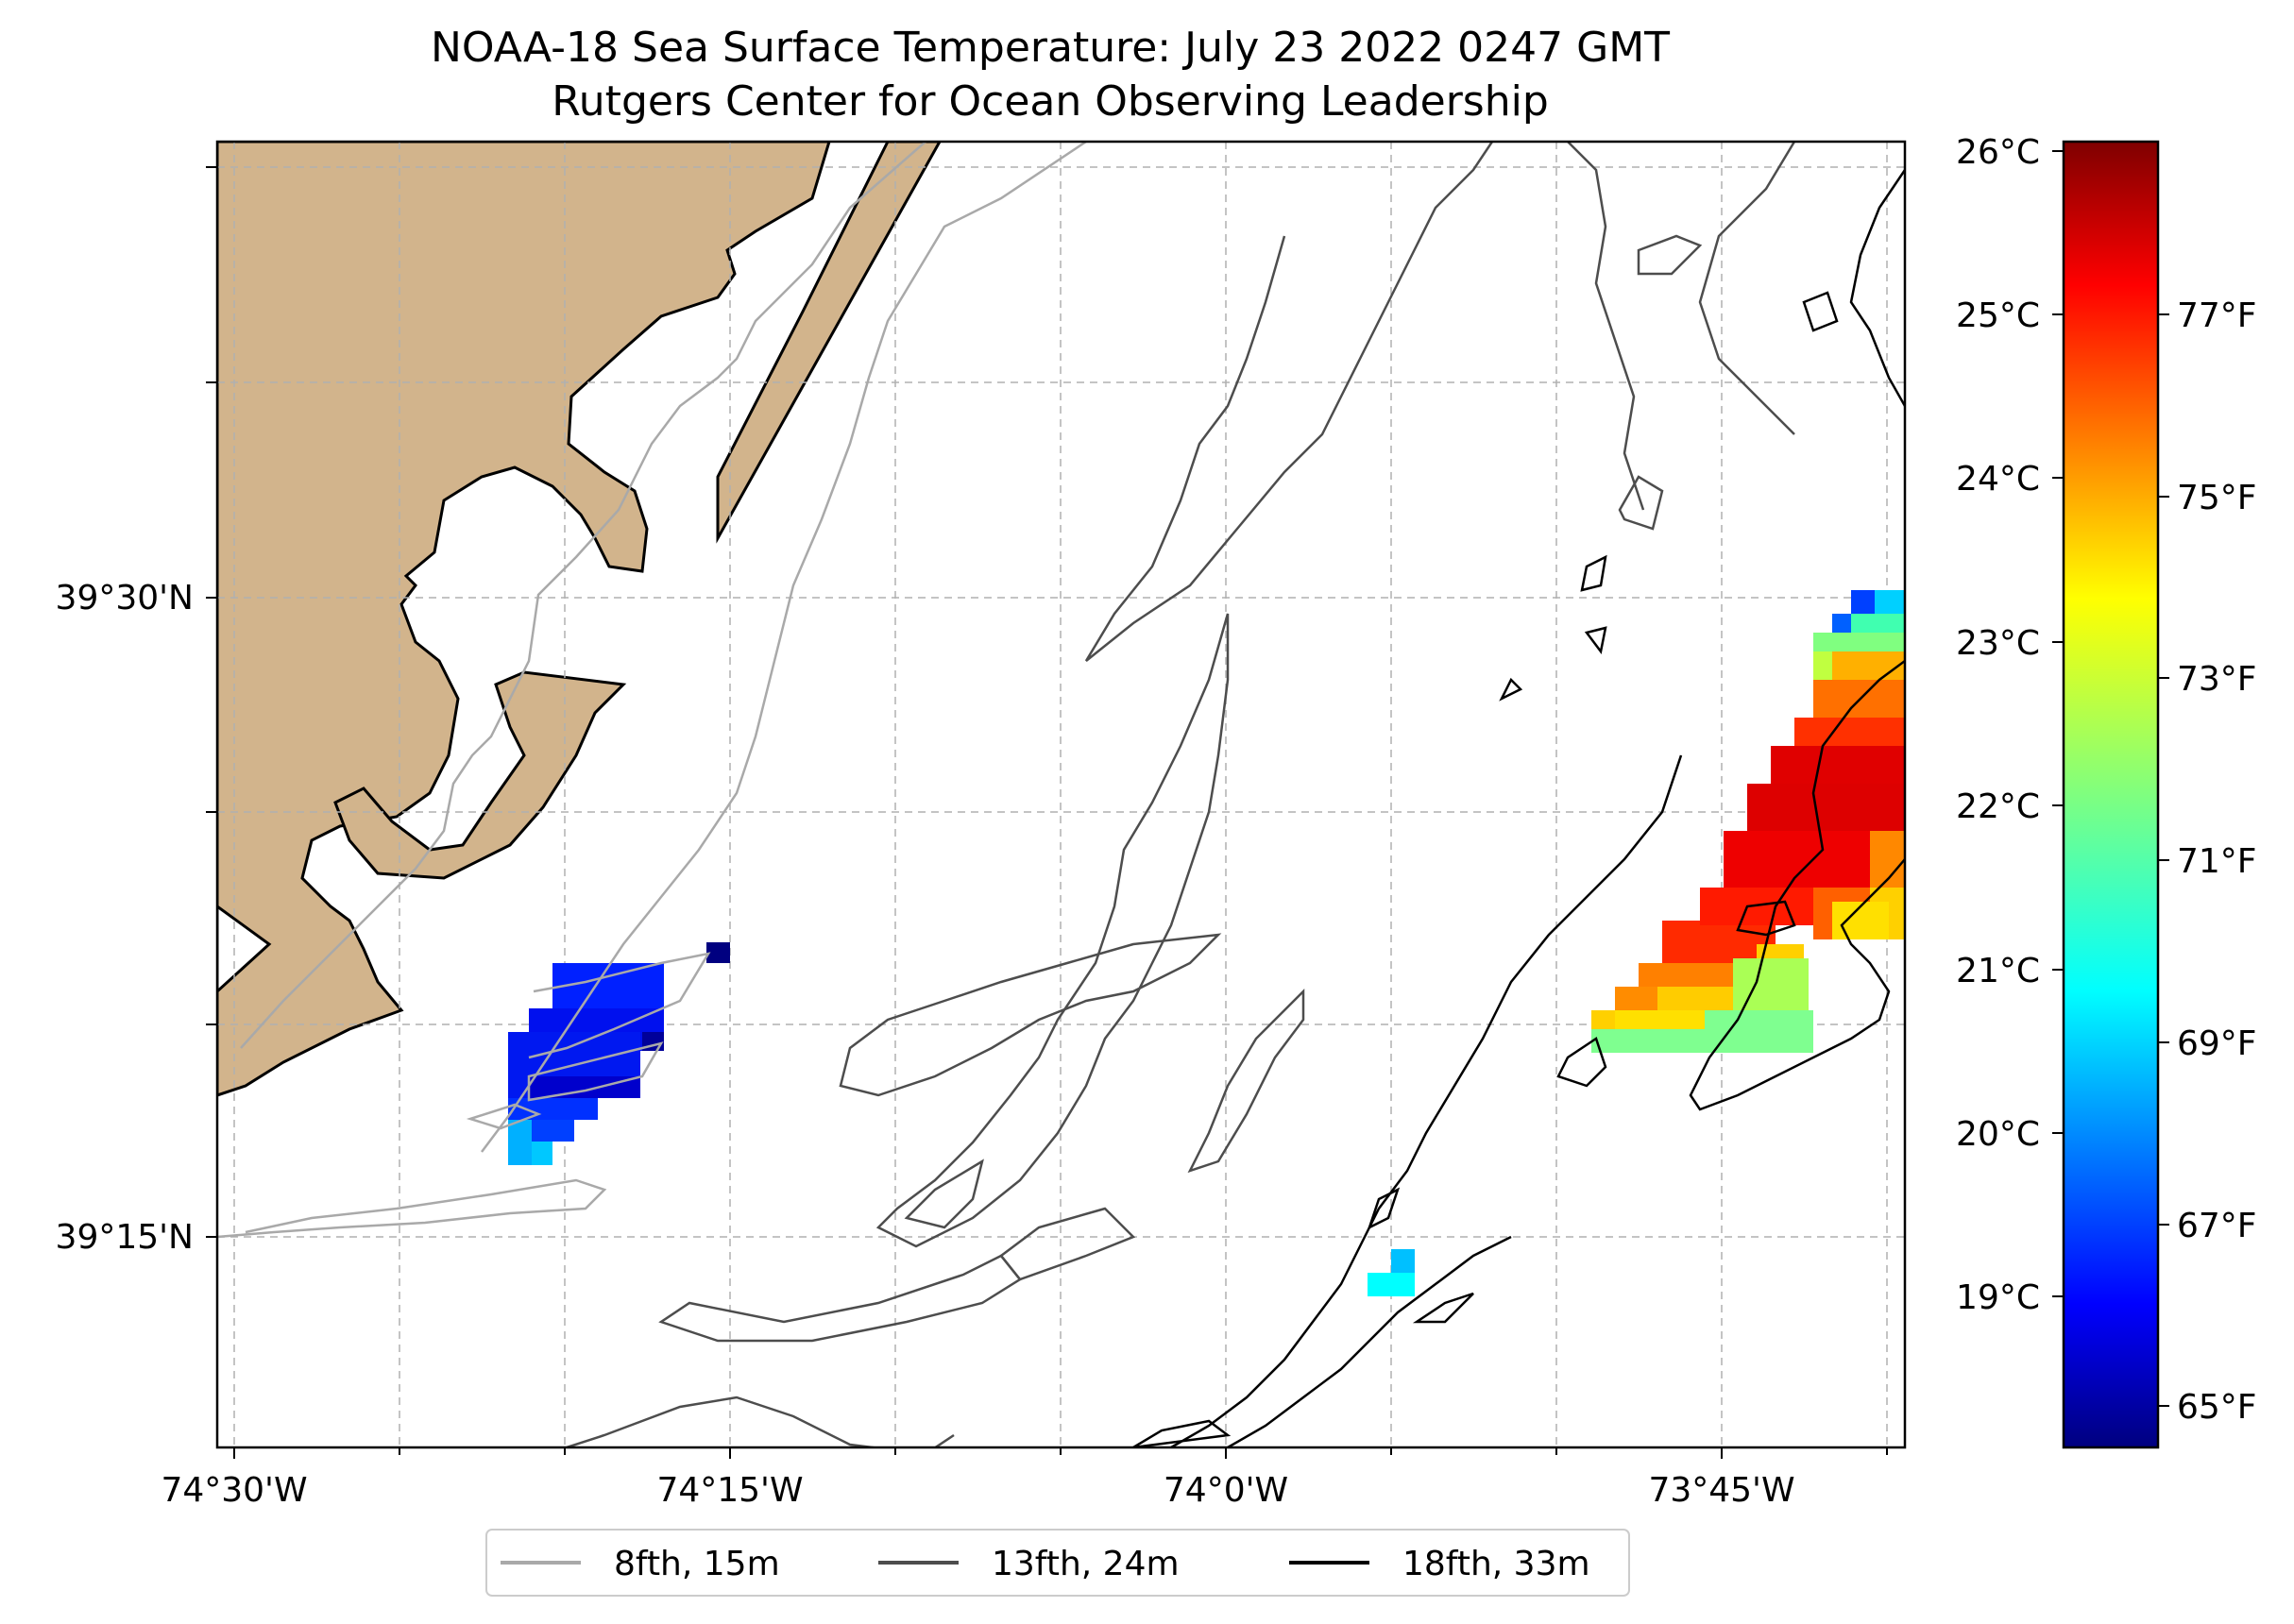  What do you see at coordinates (1998, 806) in the screenshot?
I see `colorbar-celsius-label: 22°C` at bounding box center [1998, 806].